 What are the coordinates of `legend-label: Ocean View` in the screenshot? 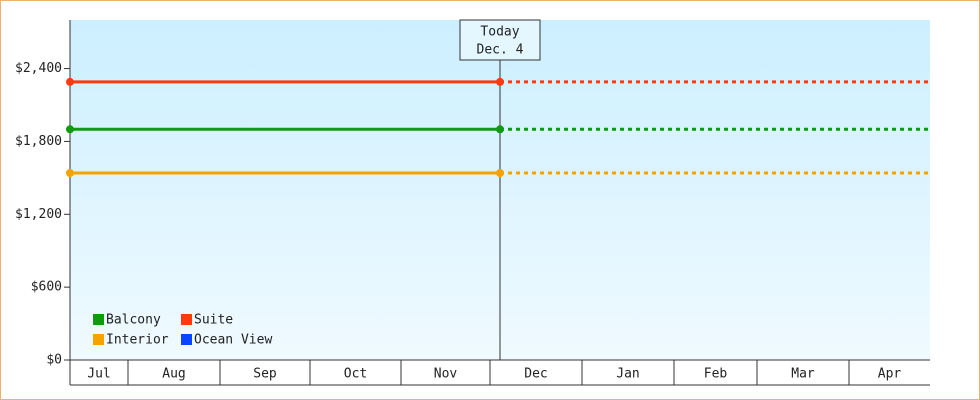 It's located at (233, 340).